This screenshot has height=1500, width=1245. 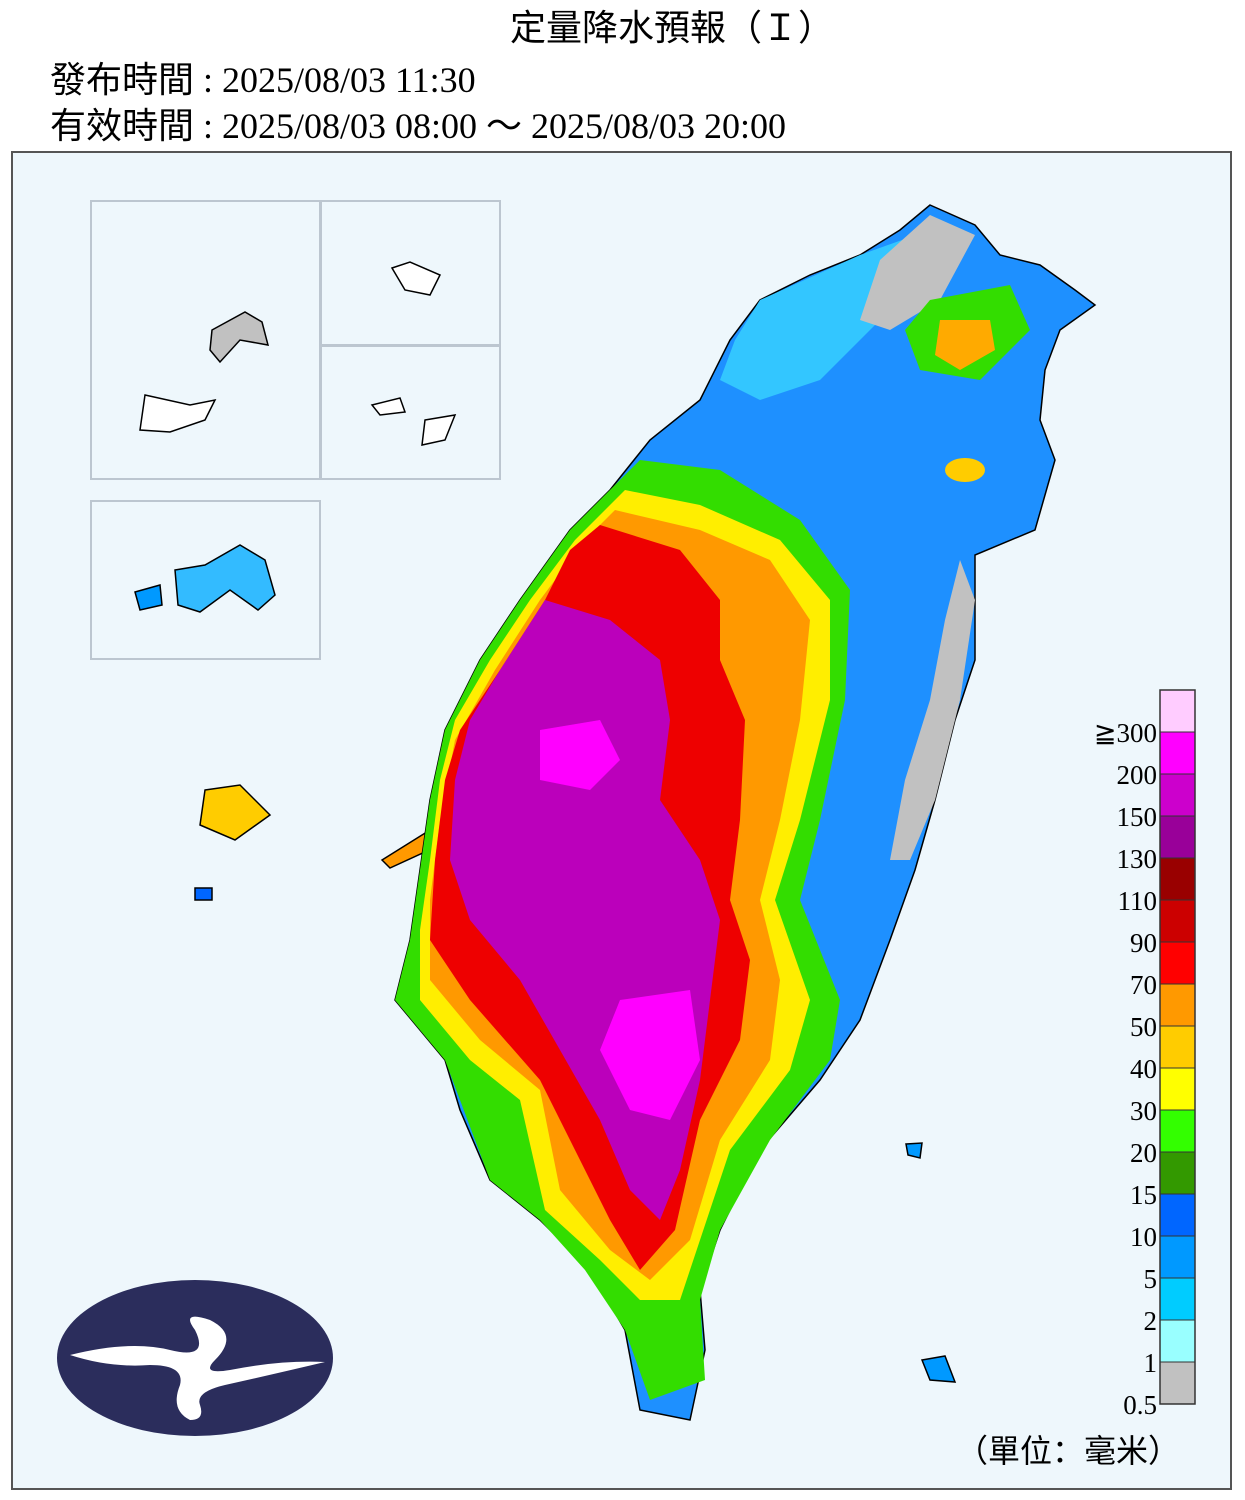 What do you see at coordinates (672, 28) in the screenshot?
I see `title: 定量降水預報（Ｉ）` at bounding box center [672, 28].